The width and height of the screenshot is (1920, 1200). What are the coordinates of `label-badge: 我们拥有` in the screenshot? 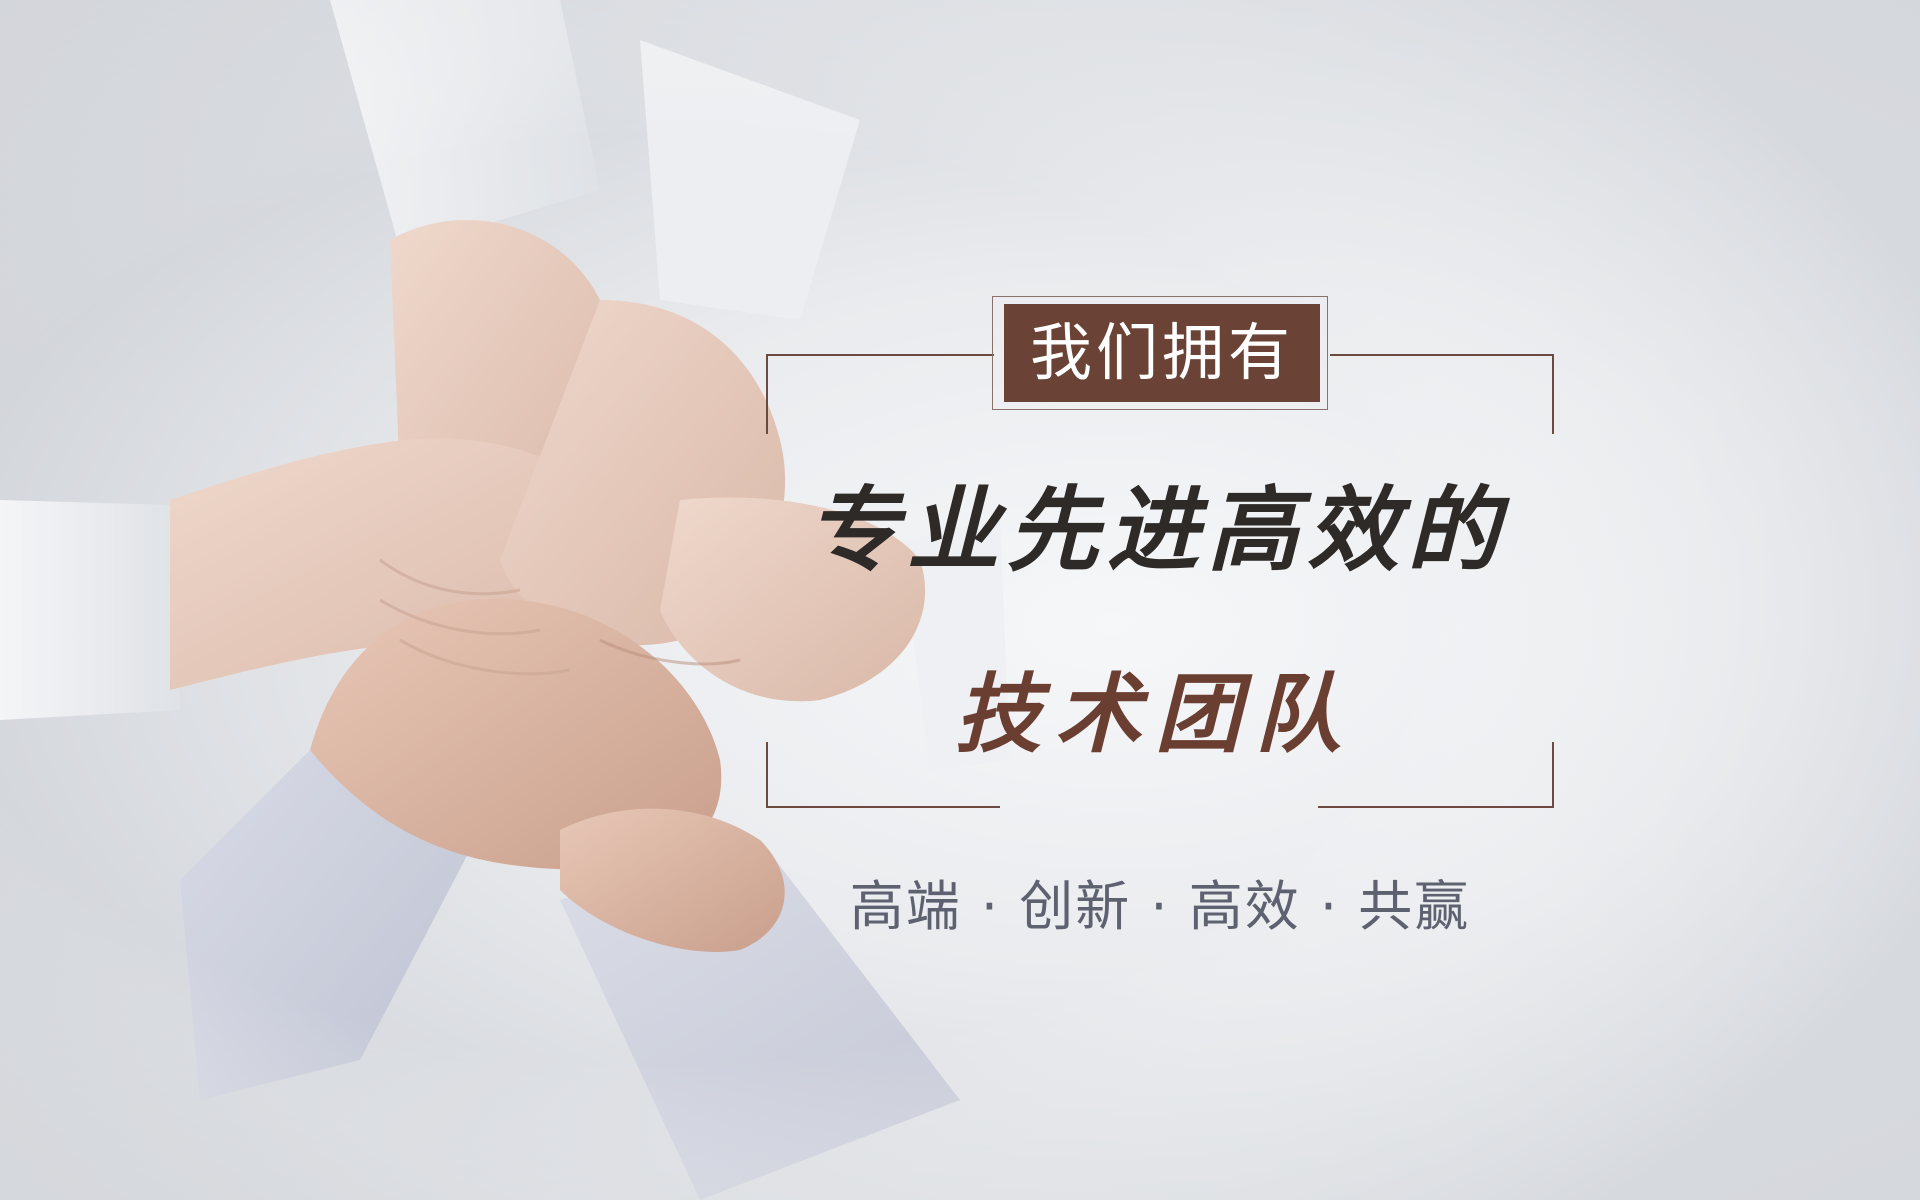 It's located at (1162, 353).